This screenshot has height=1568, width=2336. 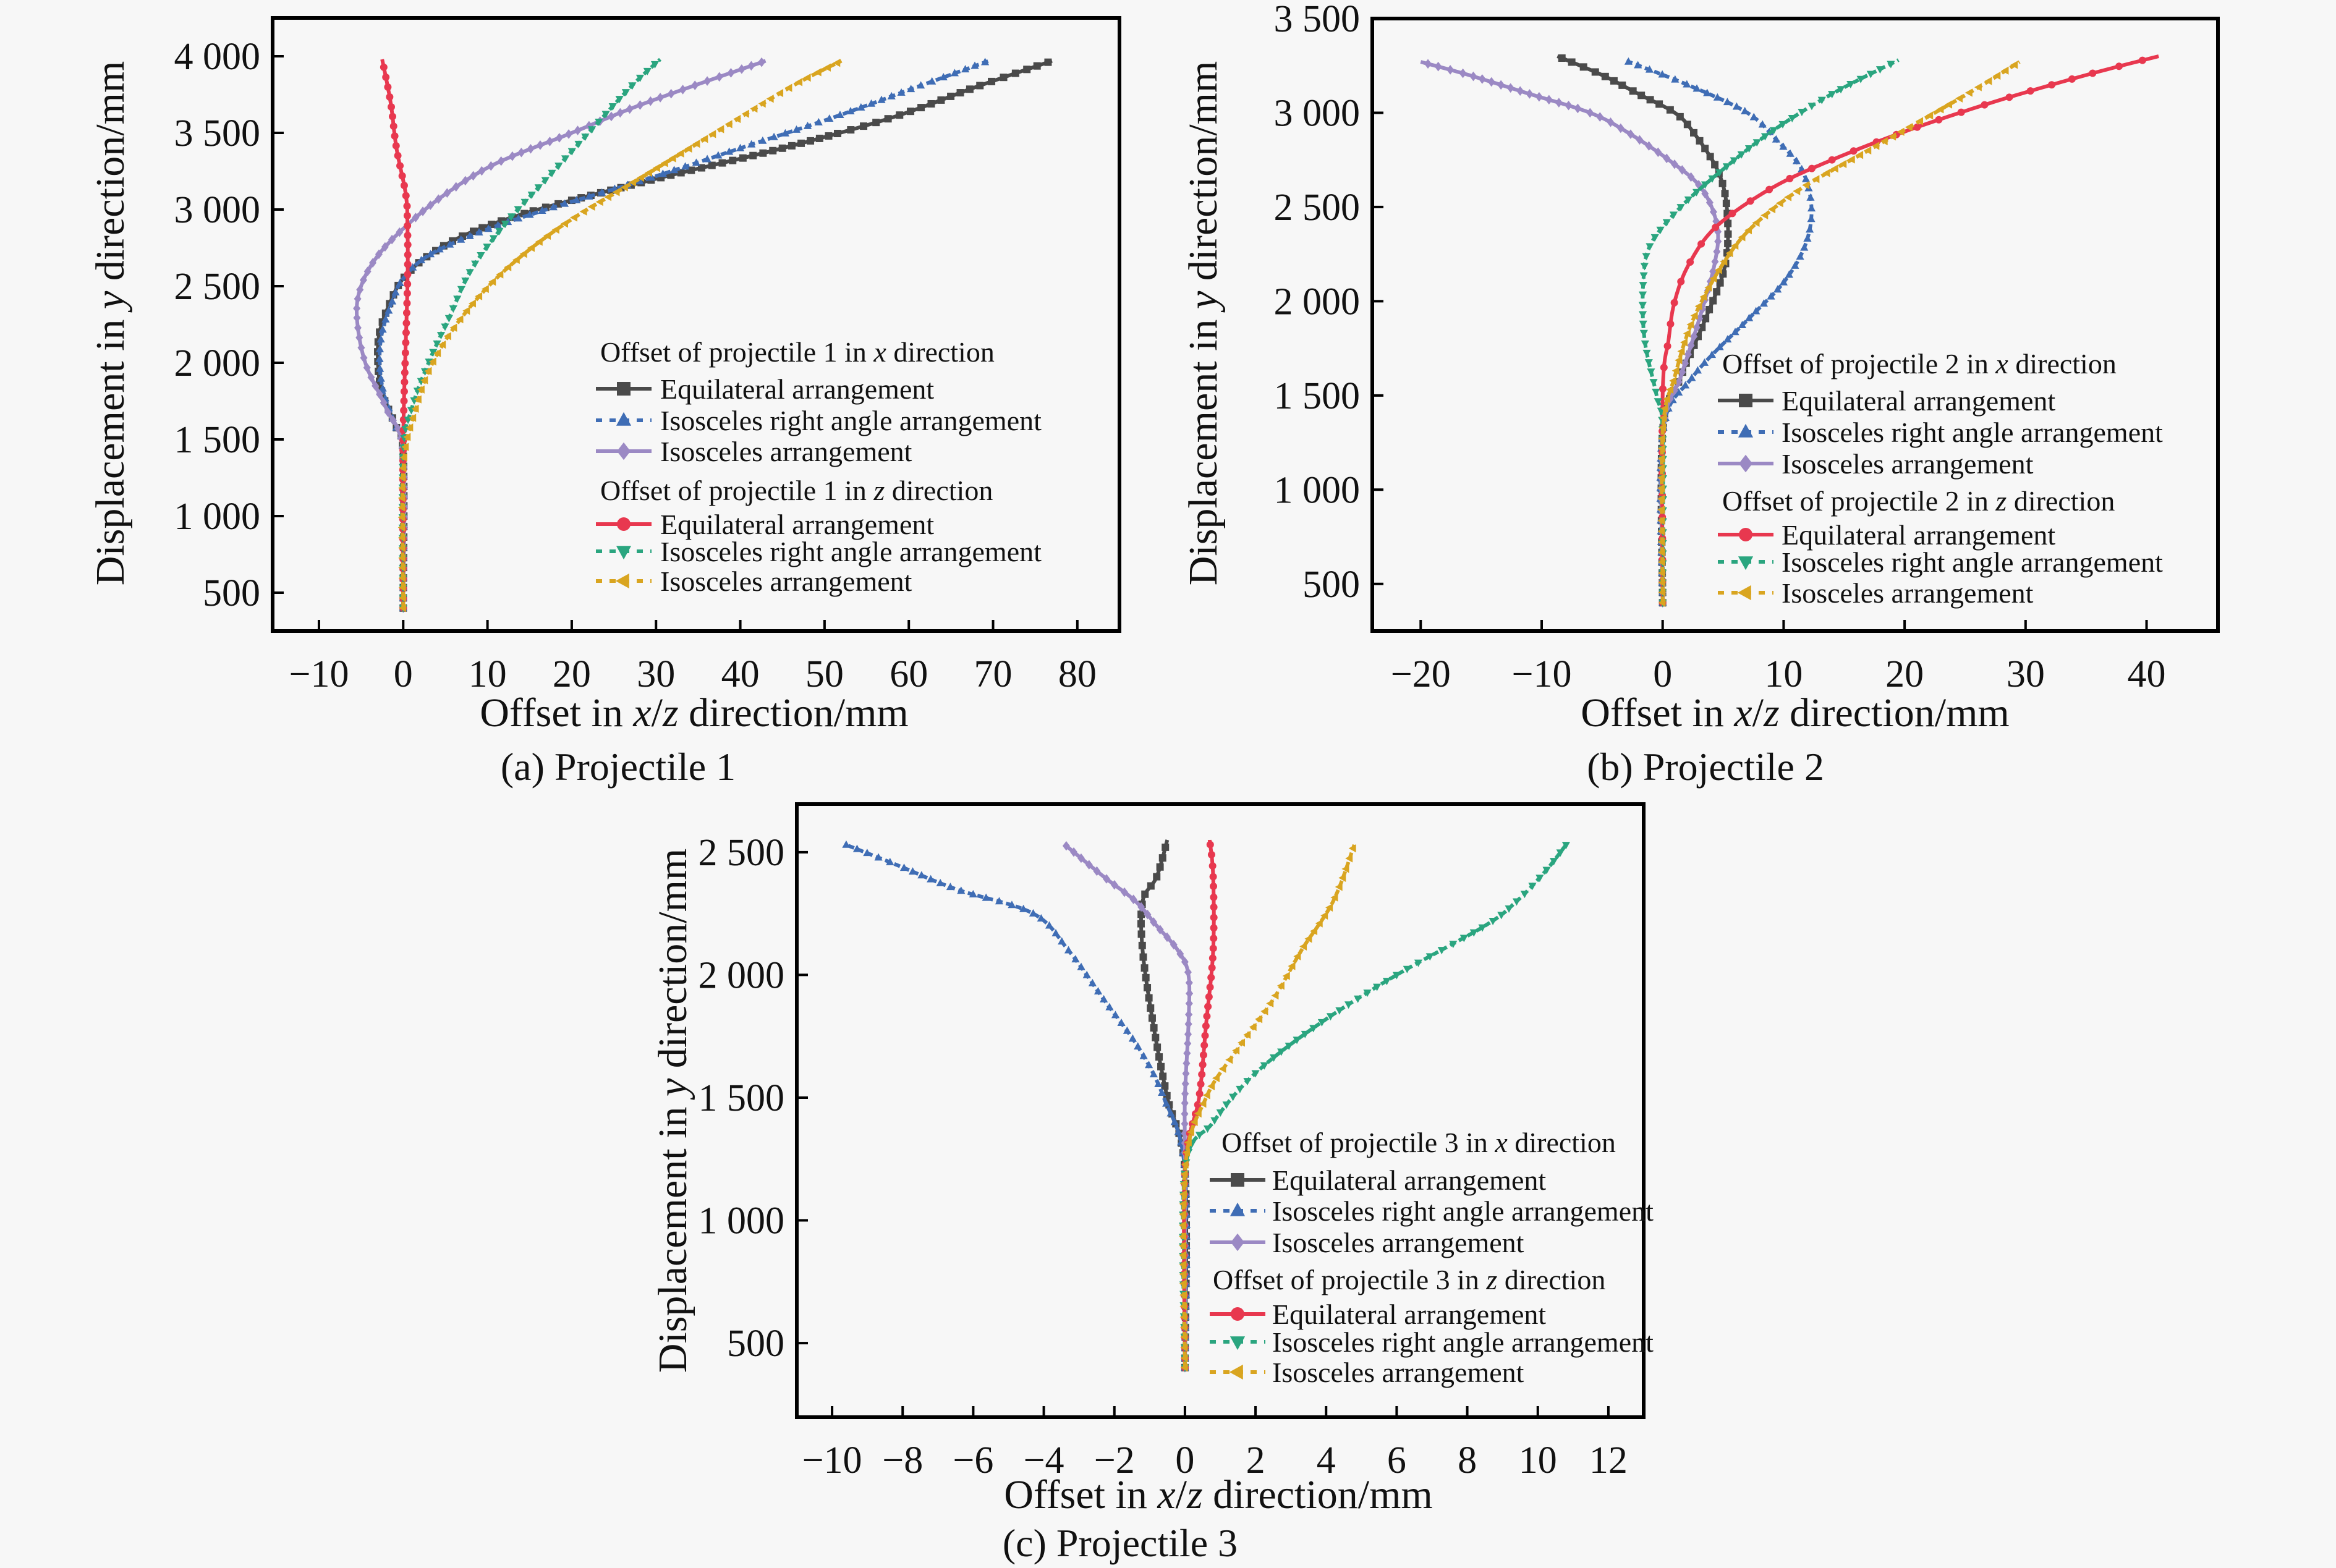 I want to click on x-tick-label: 20, so click(x=1904, y=674).